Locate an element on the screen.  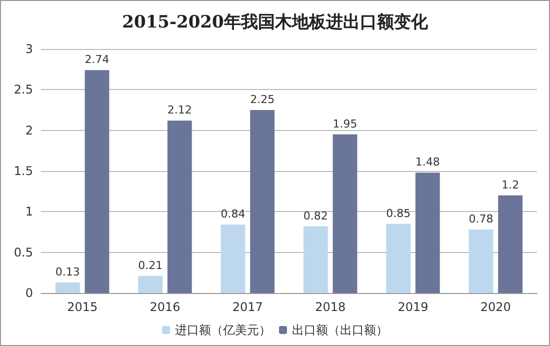
data-label: 0.78 is located at coordinates (481, 219).